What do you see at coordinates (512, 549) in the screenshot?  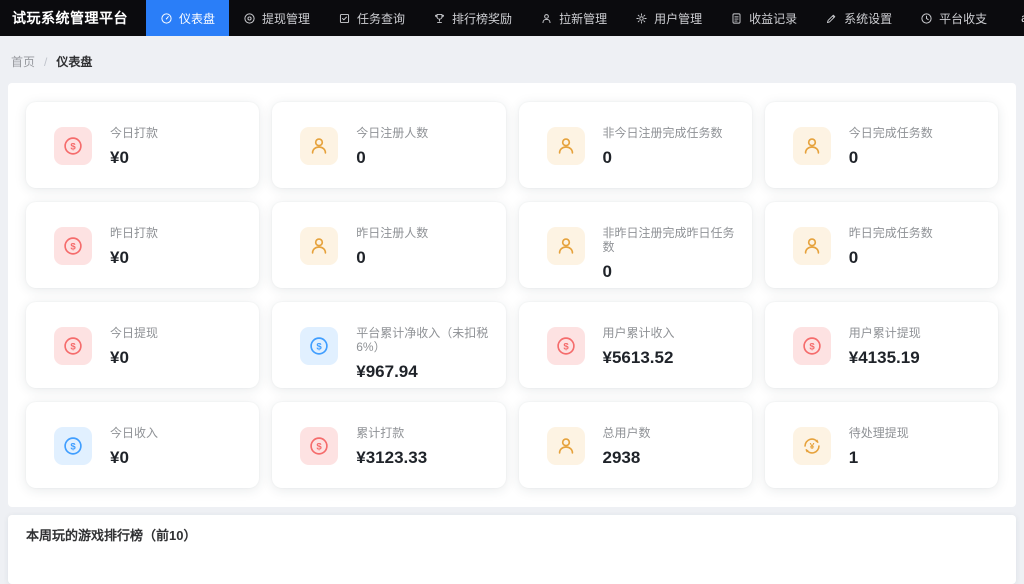 I see `weekly-ranking-panel: 本周玩的游戏排行榜（前10）` at bounding box center [512, 549].